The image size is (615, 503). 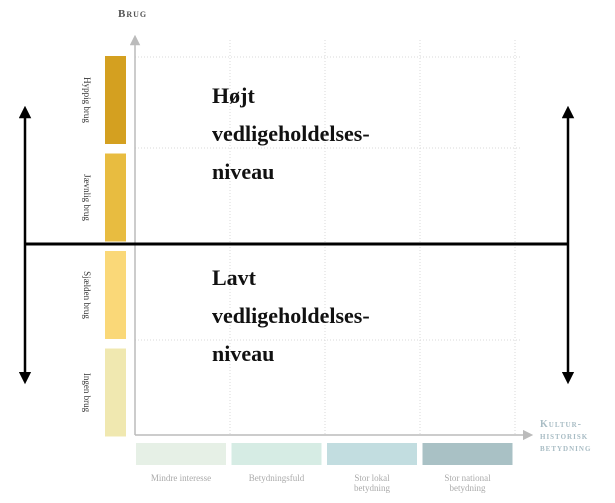 I want to click on significance-label: Betydningsfuld, so click(x=277, y=478).